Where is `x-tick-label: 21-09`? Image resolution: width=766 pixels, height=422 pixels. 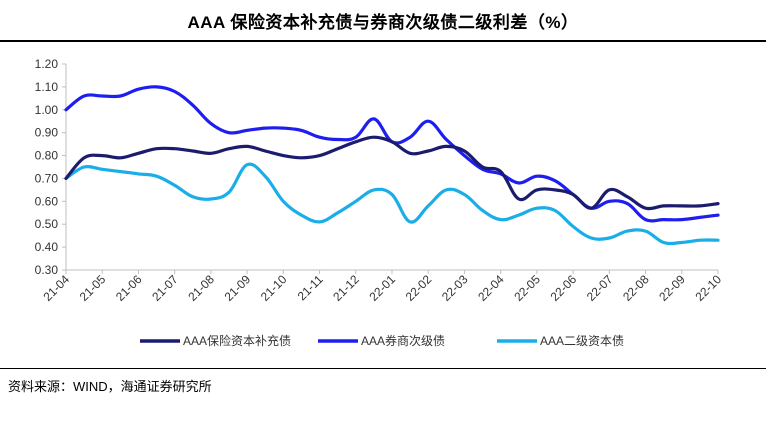
x-tick-label: 21-09 is located at coordinates (238, 288).